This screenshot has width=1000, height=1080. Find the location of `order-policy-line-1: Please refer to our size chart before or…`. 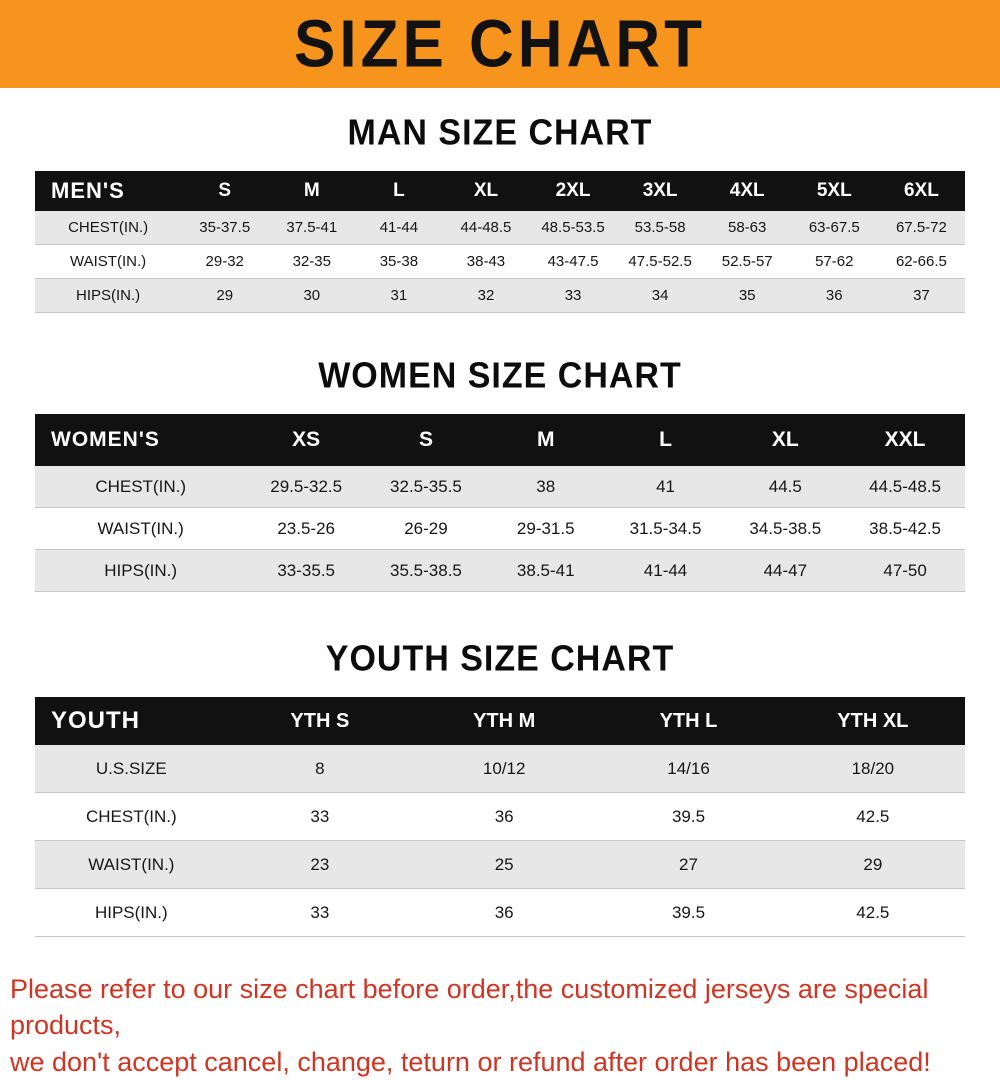

order-policy-line-1: Please refer to our size chart before or… is located at coordinates (469, 1007).